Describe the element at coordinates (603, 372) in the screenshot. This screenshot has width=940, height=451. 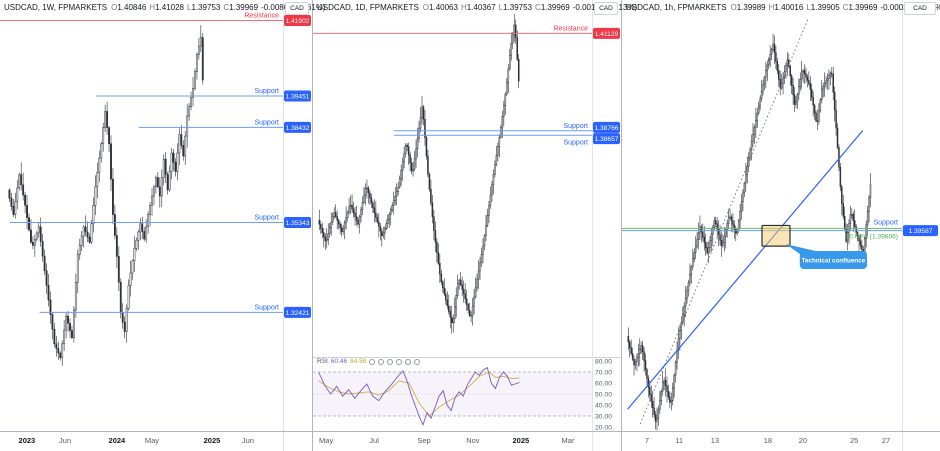
I see `rsi-axis-tick-label: 70.00` at that location.